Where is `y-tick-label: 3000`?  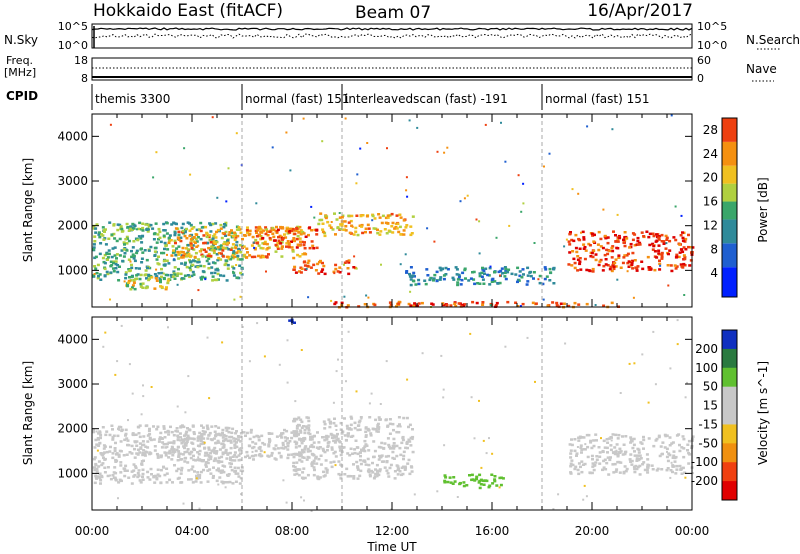
y-tick-label: 3000 is located at coordinates (72, 181).